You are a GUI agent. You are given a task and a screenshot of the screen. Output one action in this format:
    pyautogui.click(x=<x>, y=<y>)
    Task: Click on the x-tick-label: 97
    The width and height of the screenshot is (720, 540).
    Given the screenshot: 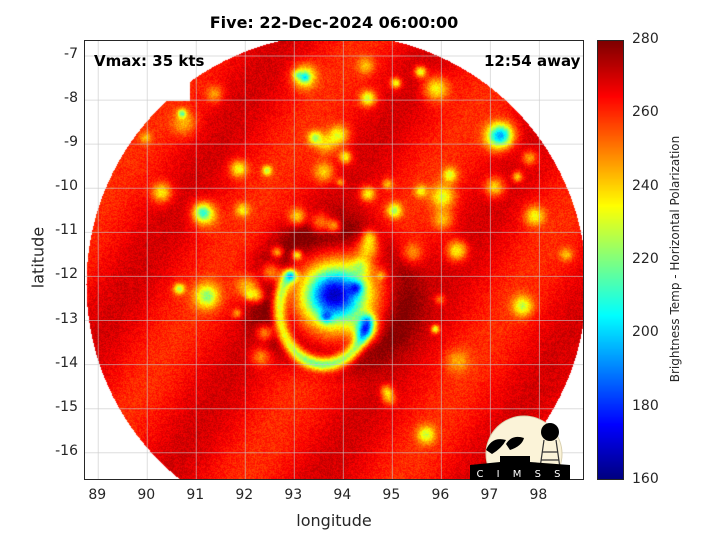 What is the action you would take?
    pyautogui.click(x=489, y=495)
    